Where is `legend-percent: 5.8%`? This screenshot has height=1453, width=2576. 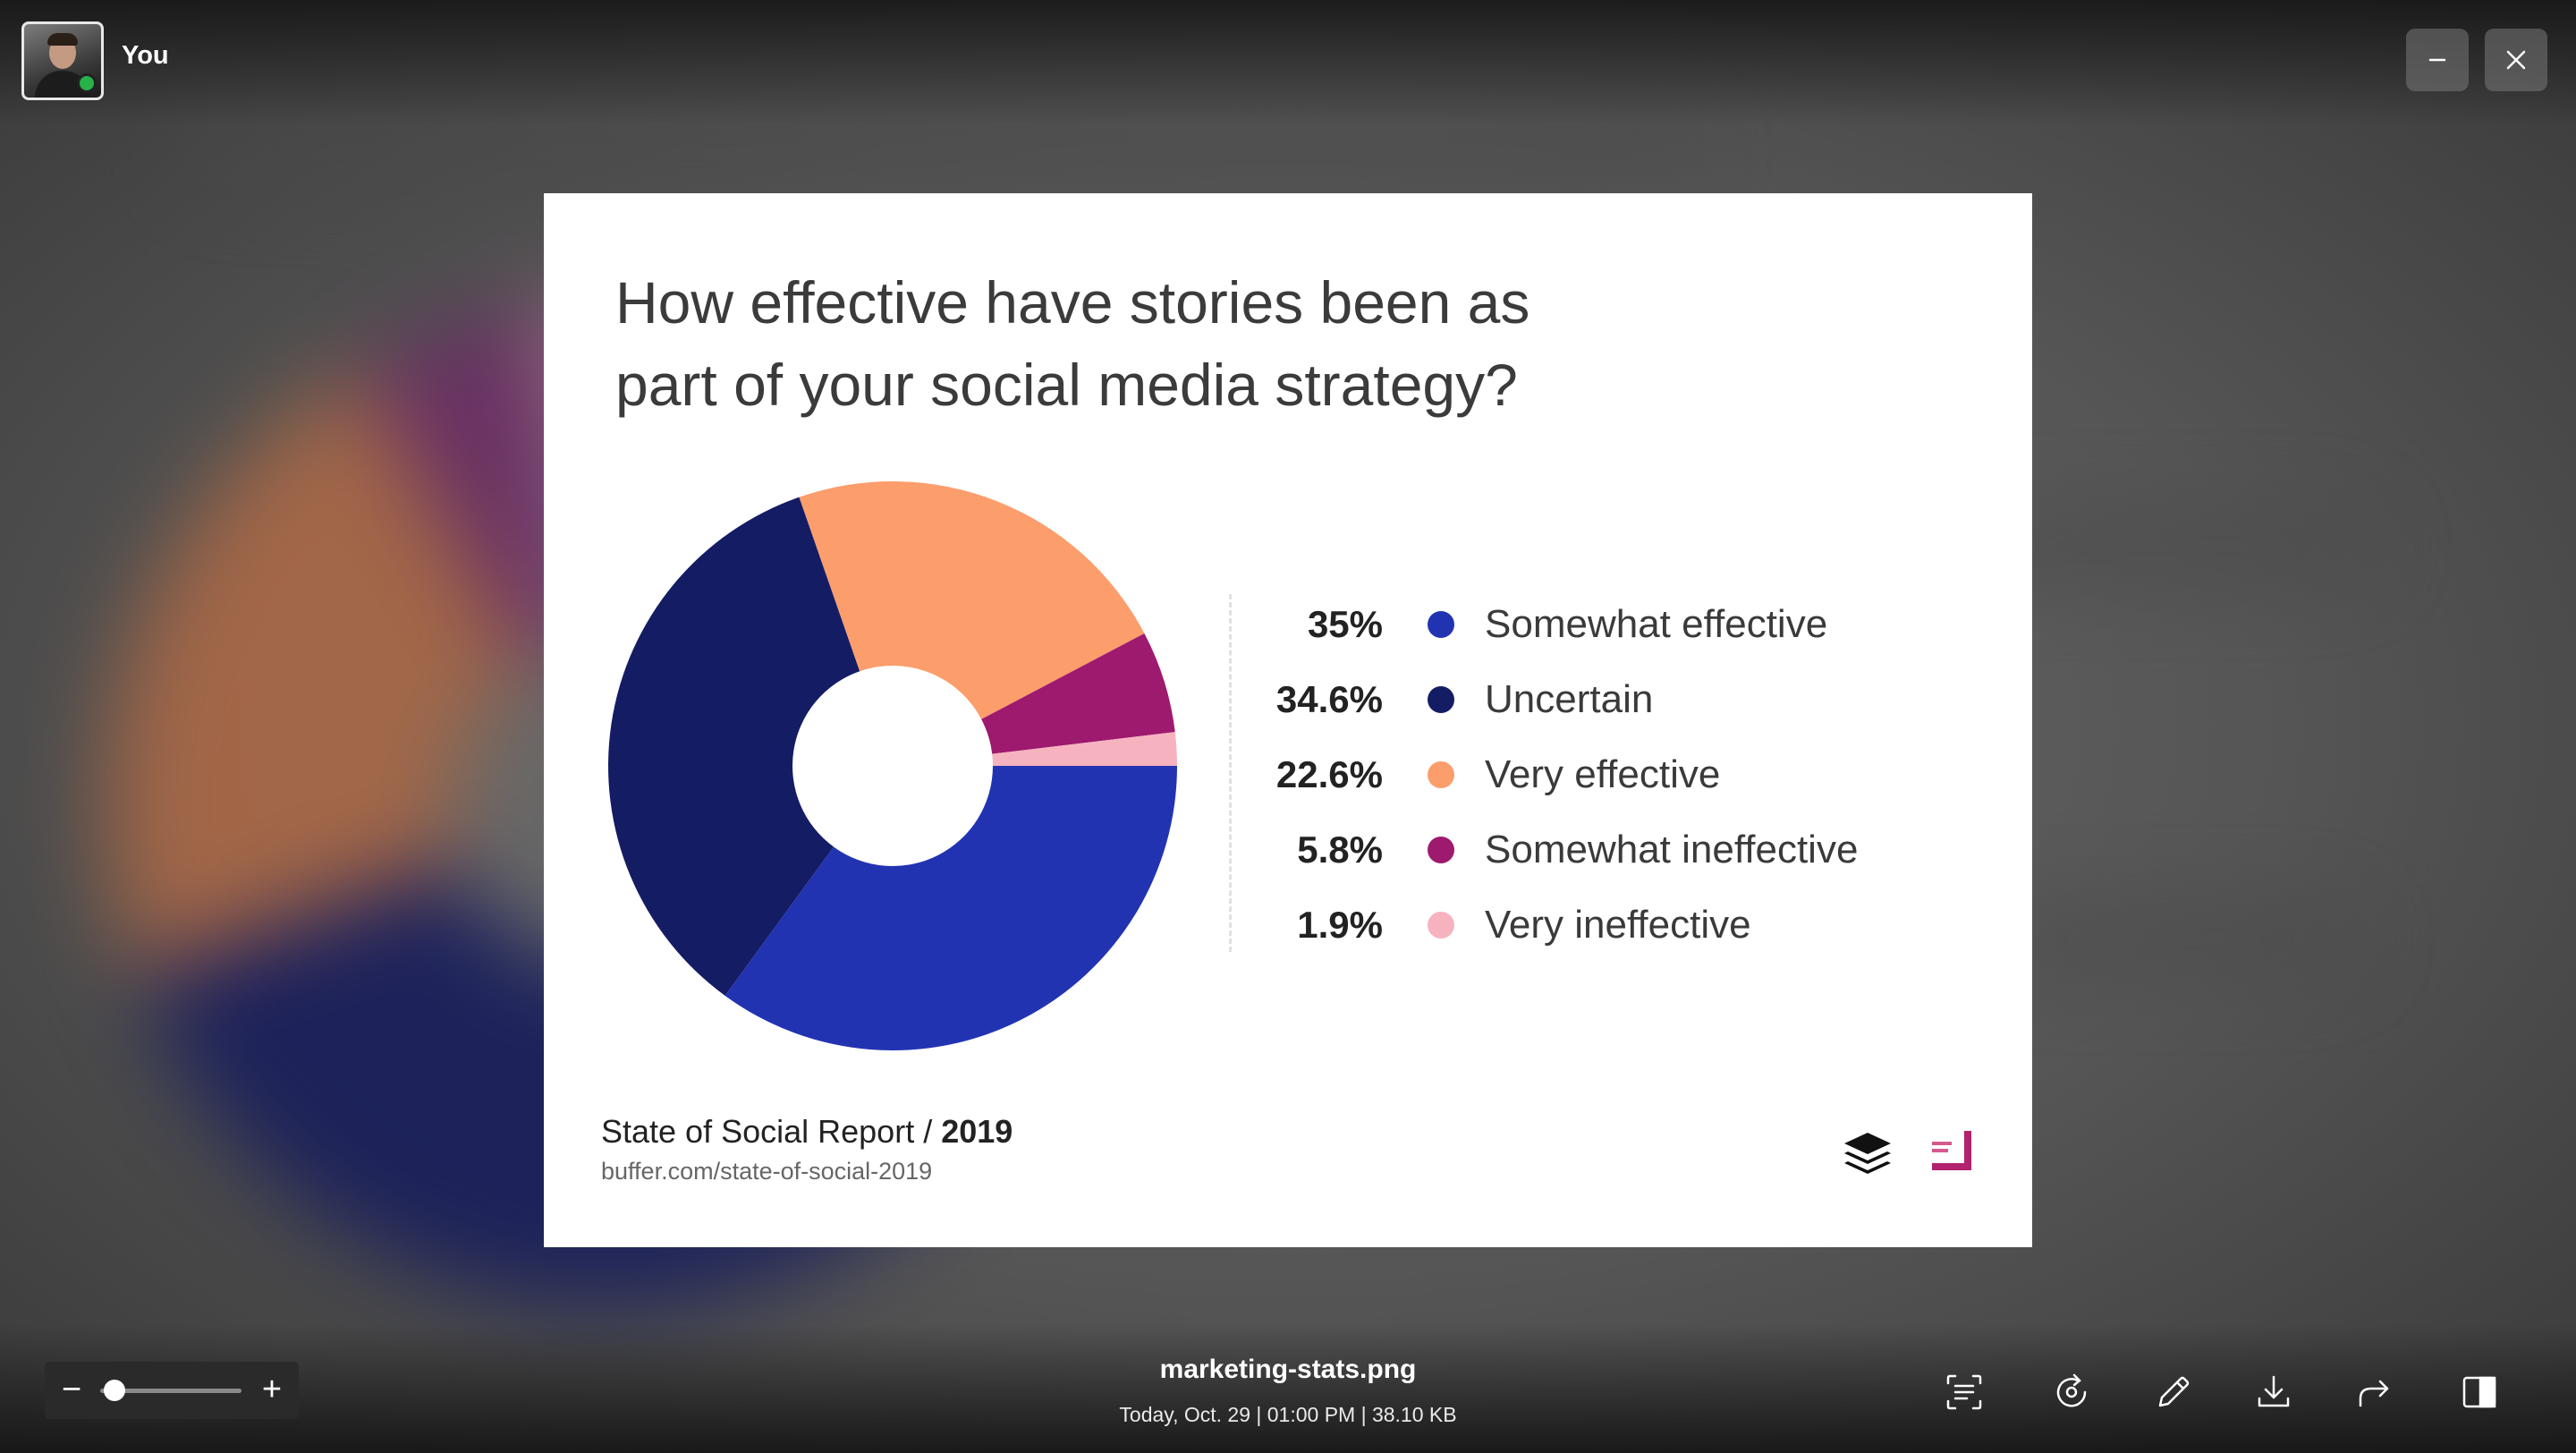 legend-percent: 5.8% is located at coordinates (1340, 849).